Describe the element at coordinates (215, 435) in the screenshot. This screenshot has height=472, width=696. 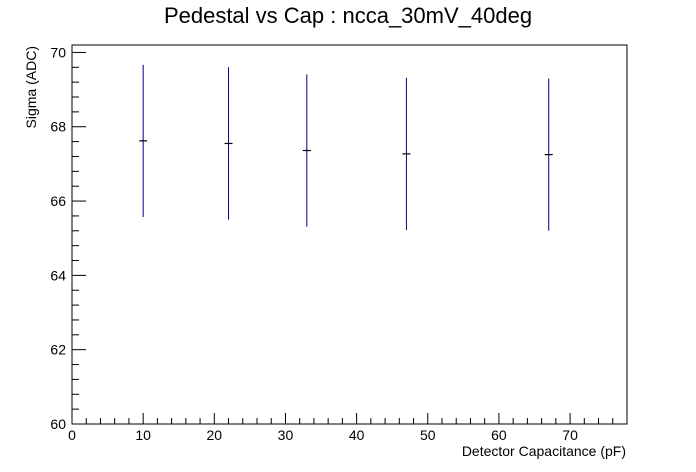
I see `x-tick-label: 20` at that location.